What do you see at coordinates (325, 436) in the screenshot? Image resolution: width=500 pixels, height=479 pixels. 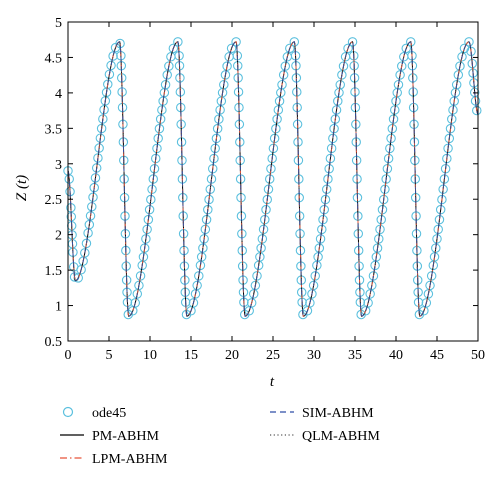 I see `legend-entry-qlm-abhm: QLM-ABHM` at bounding box center [325, 436].